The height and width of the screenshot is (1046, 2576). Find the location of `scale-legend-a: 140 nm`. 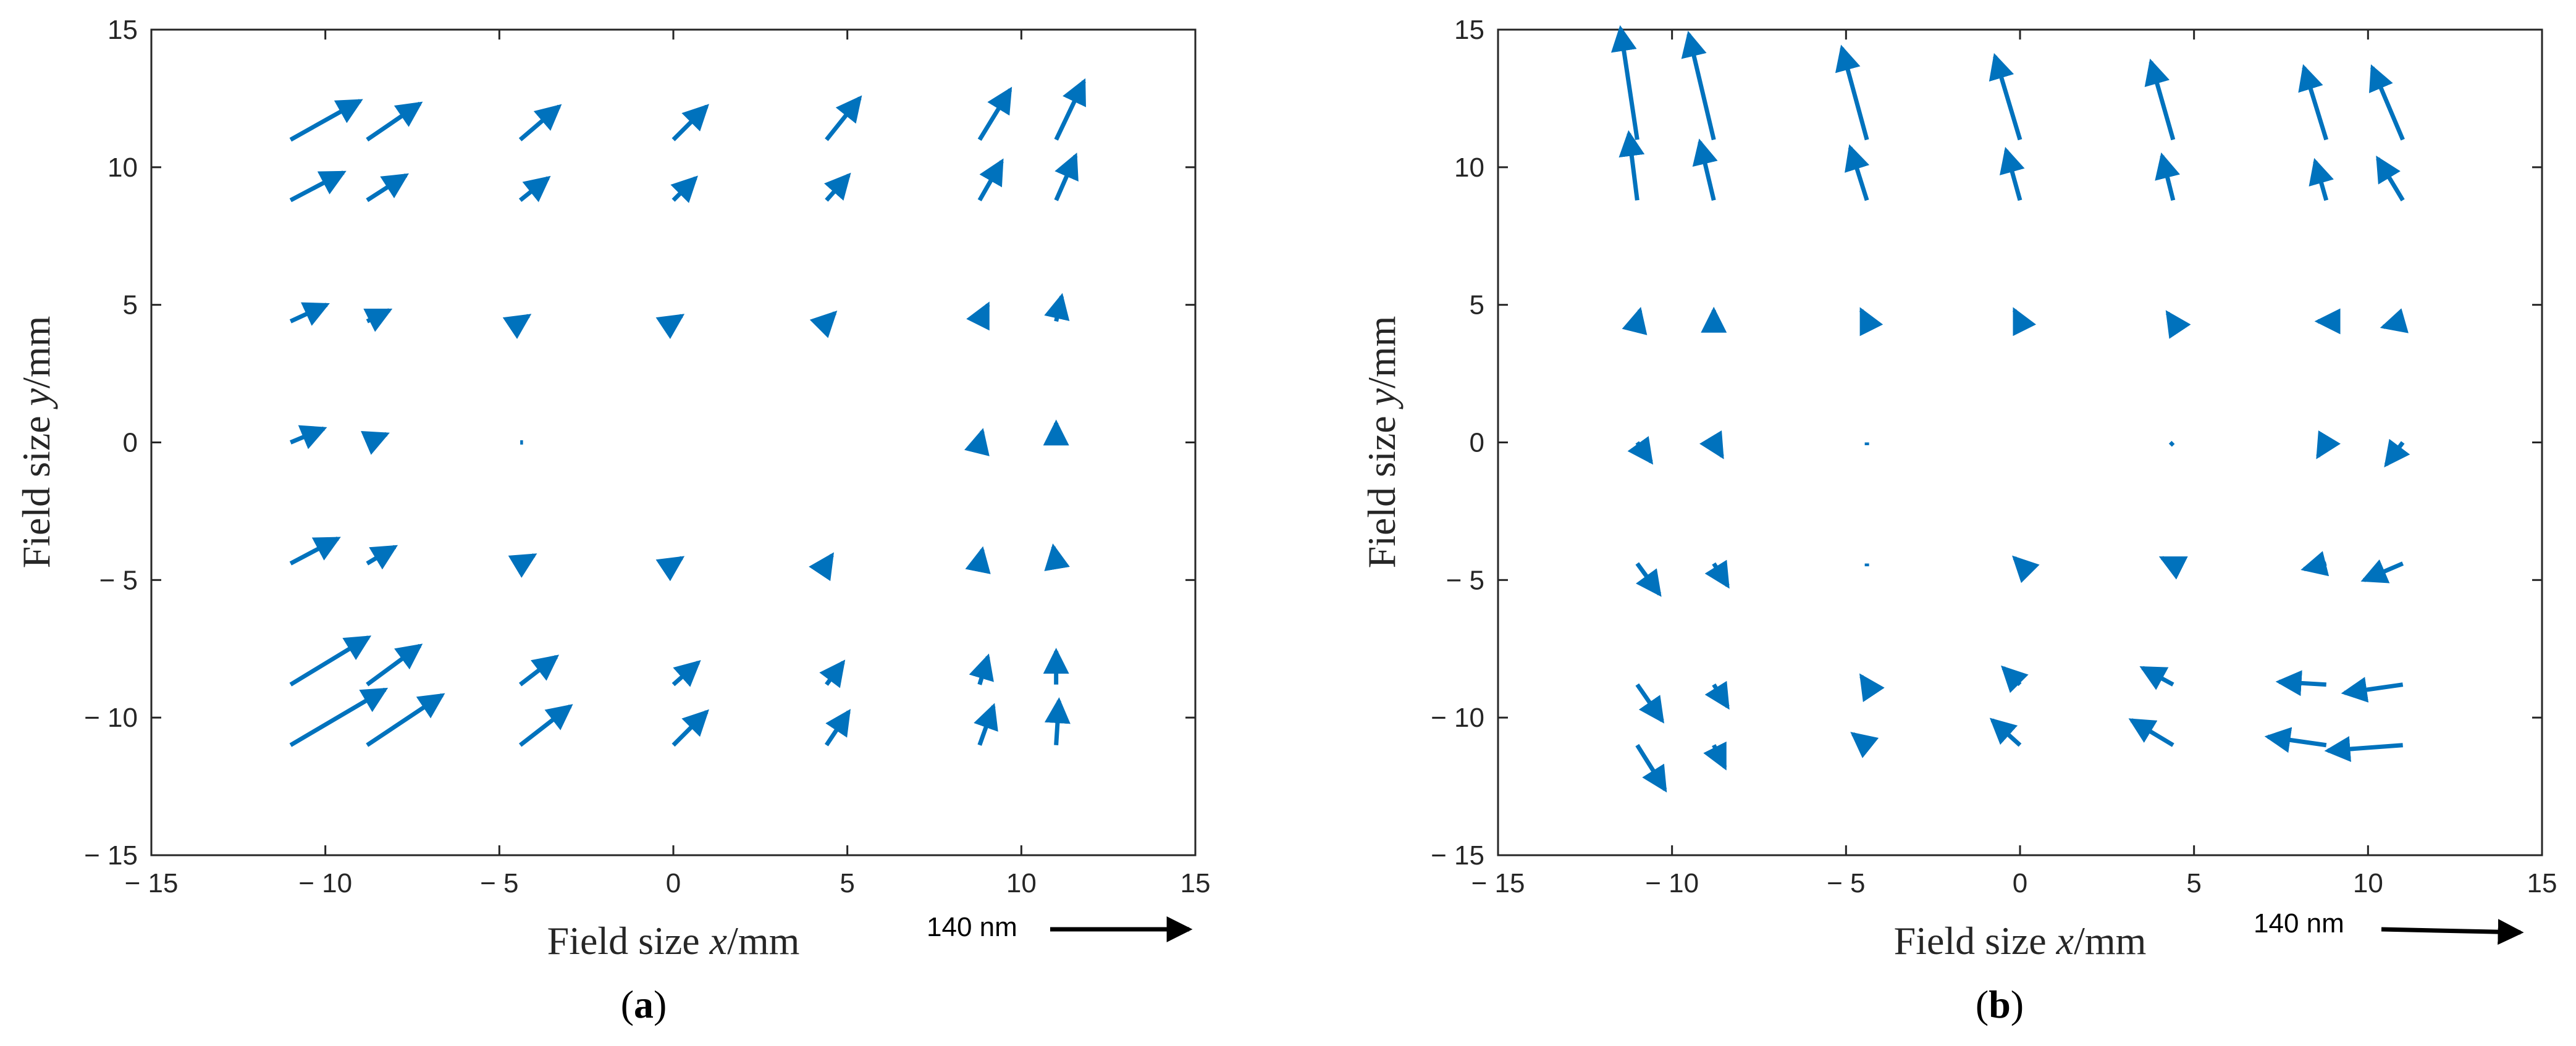

scale-legend-a: 140 nm is located at coordinates (1060, 927).